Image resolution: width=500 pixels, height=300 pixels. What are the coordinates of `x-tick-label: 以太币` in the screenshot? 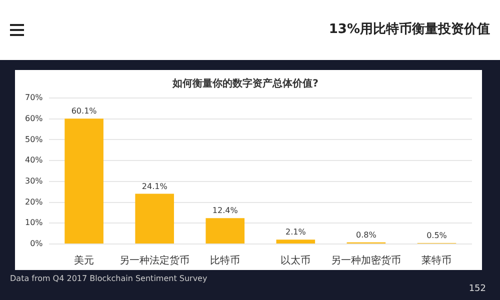 It's located at (295, 260).